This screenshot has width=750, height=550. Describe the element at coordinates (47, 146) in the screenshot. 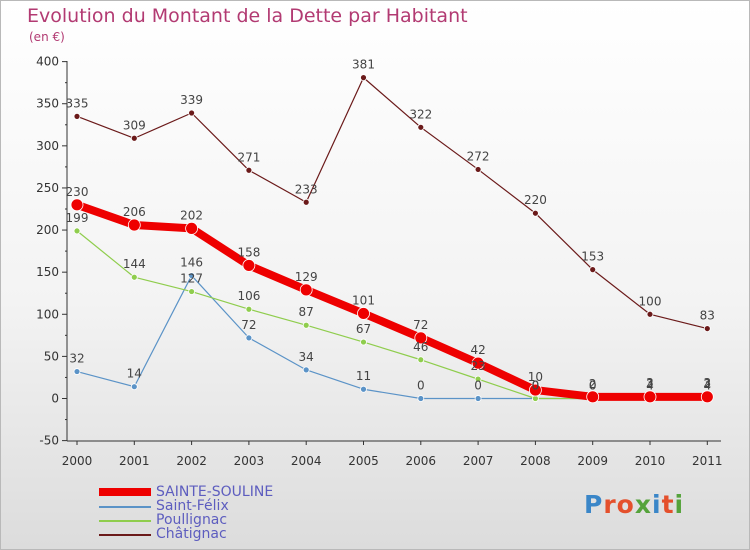

I see `y-tick-label: 300` at that location.